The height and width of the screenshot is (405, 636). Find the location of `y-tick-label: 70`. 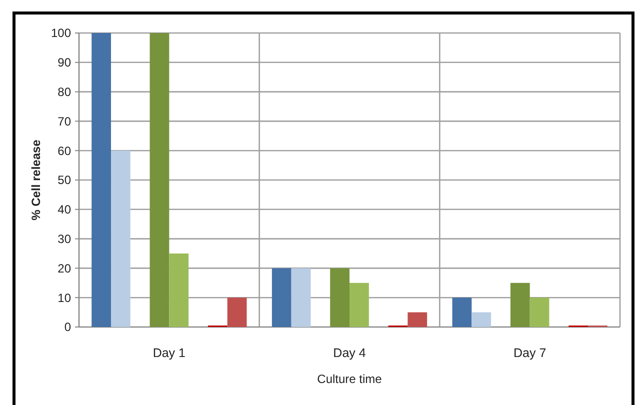

y-tick-label: 70 is located at coordinates (65, 121).